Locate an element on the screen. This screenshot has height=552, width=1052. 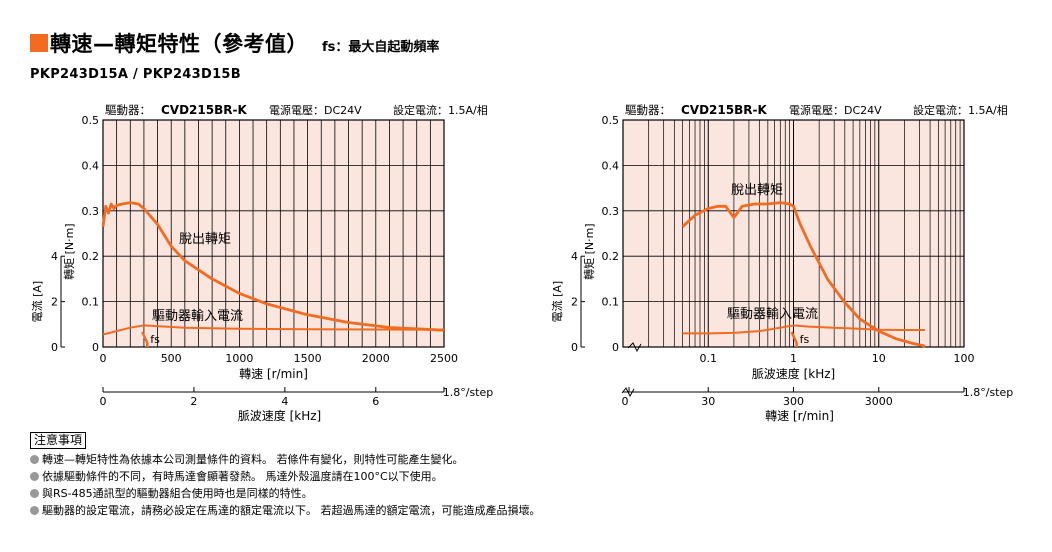
x-tick-label: 2000 is located at coordinates (376, 358).